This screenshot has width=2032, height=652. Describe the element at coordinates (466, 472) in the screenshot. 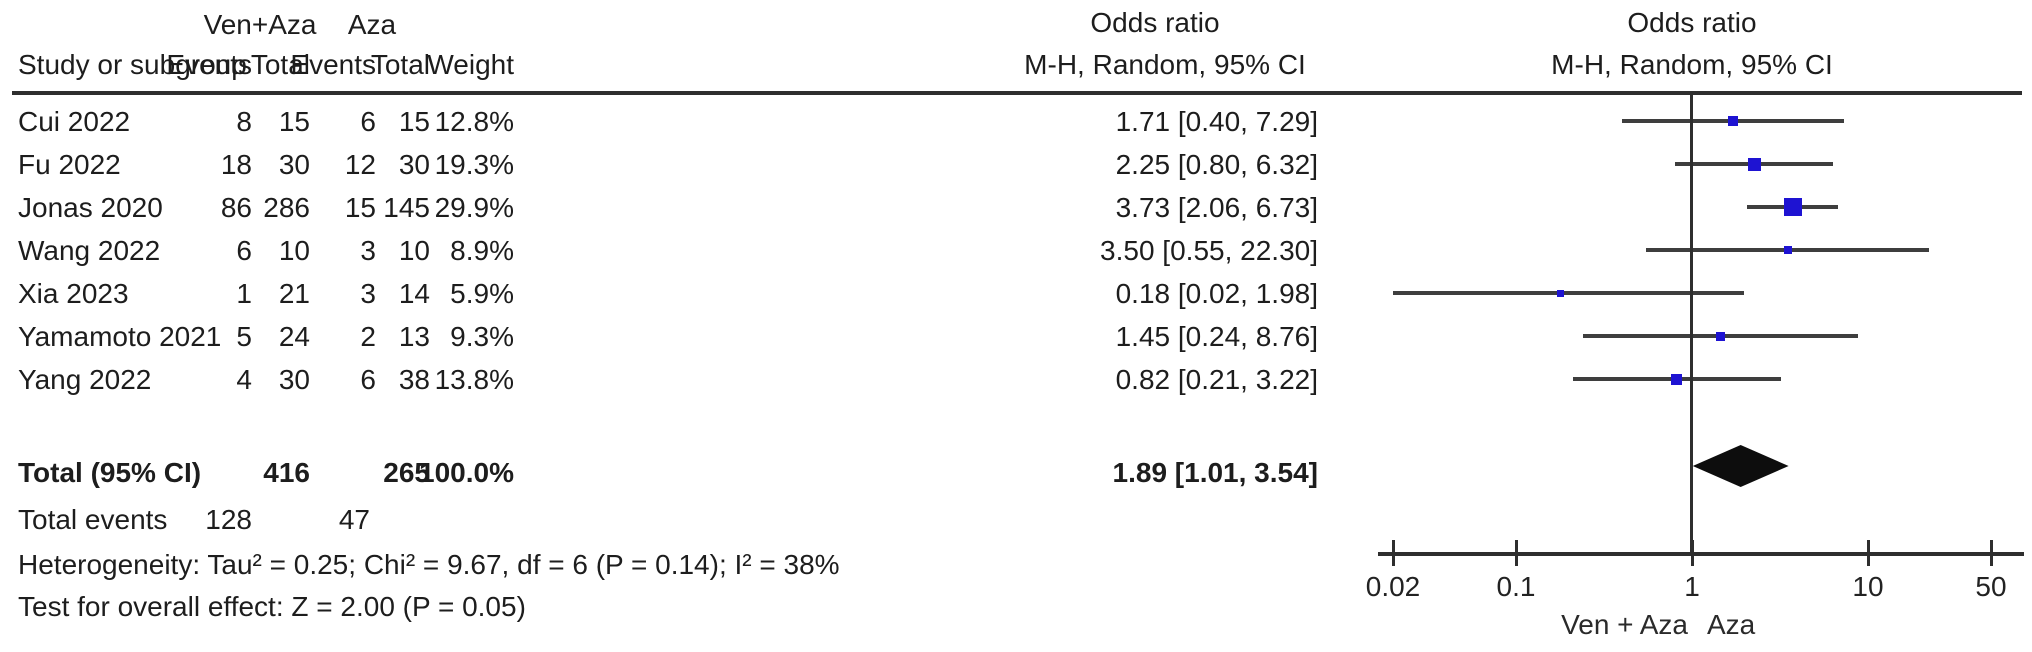

I see `total-weight-value: 100.0%` at that location.